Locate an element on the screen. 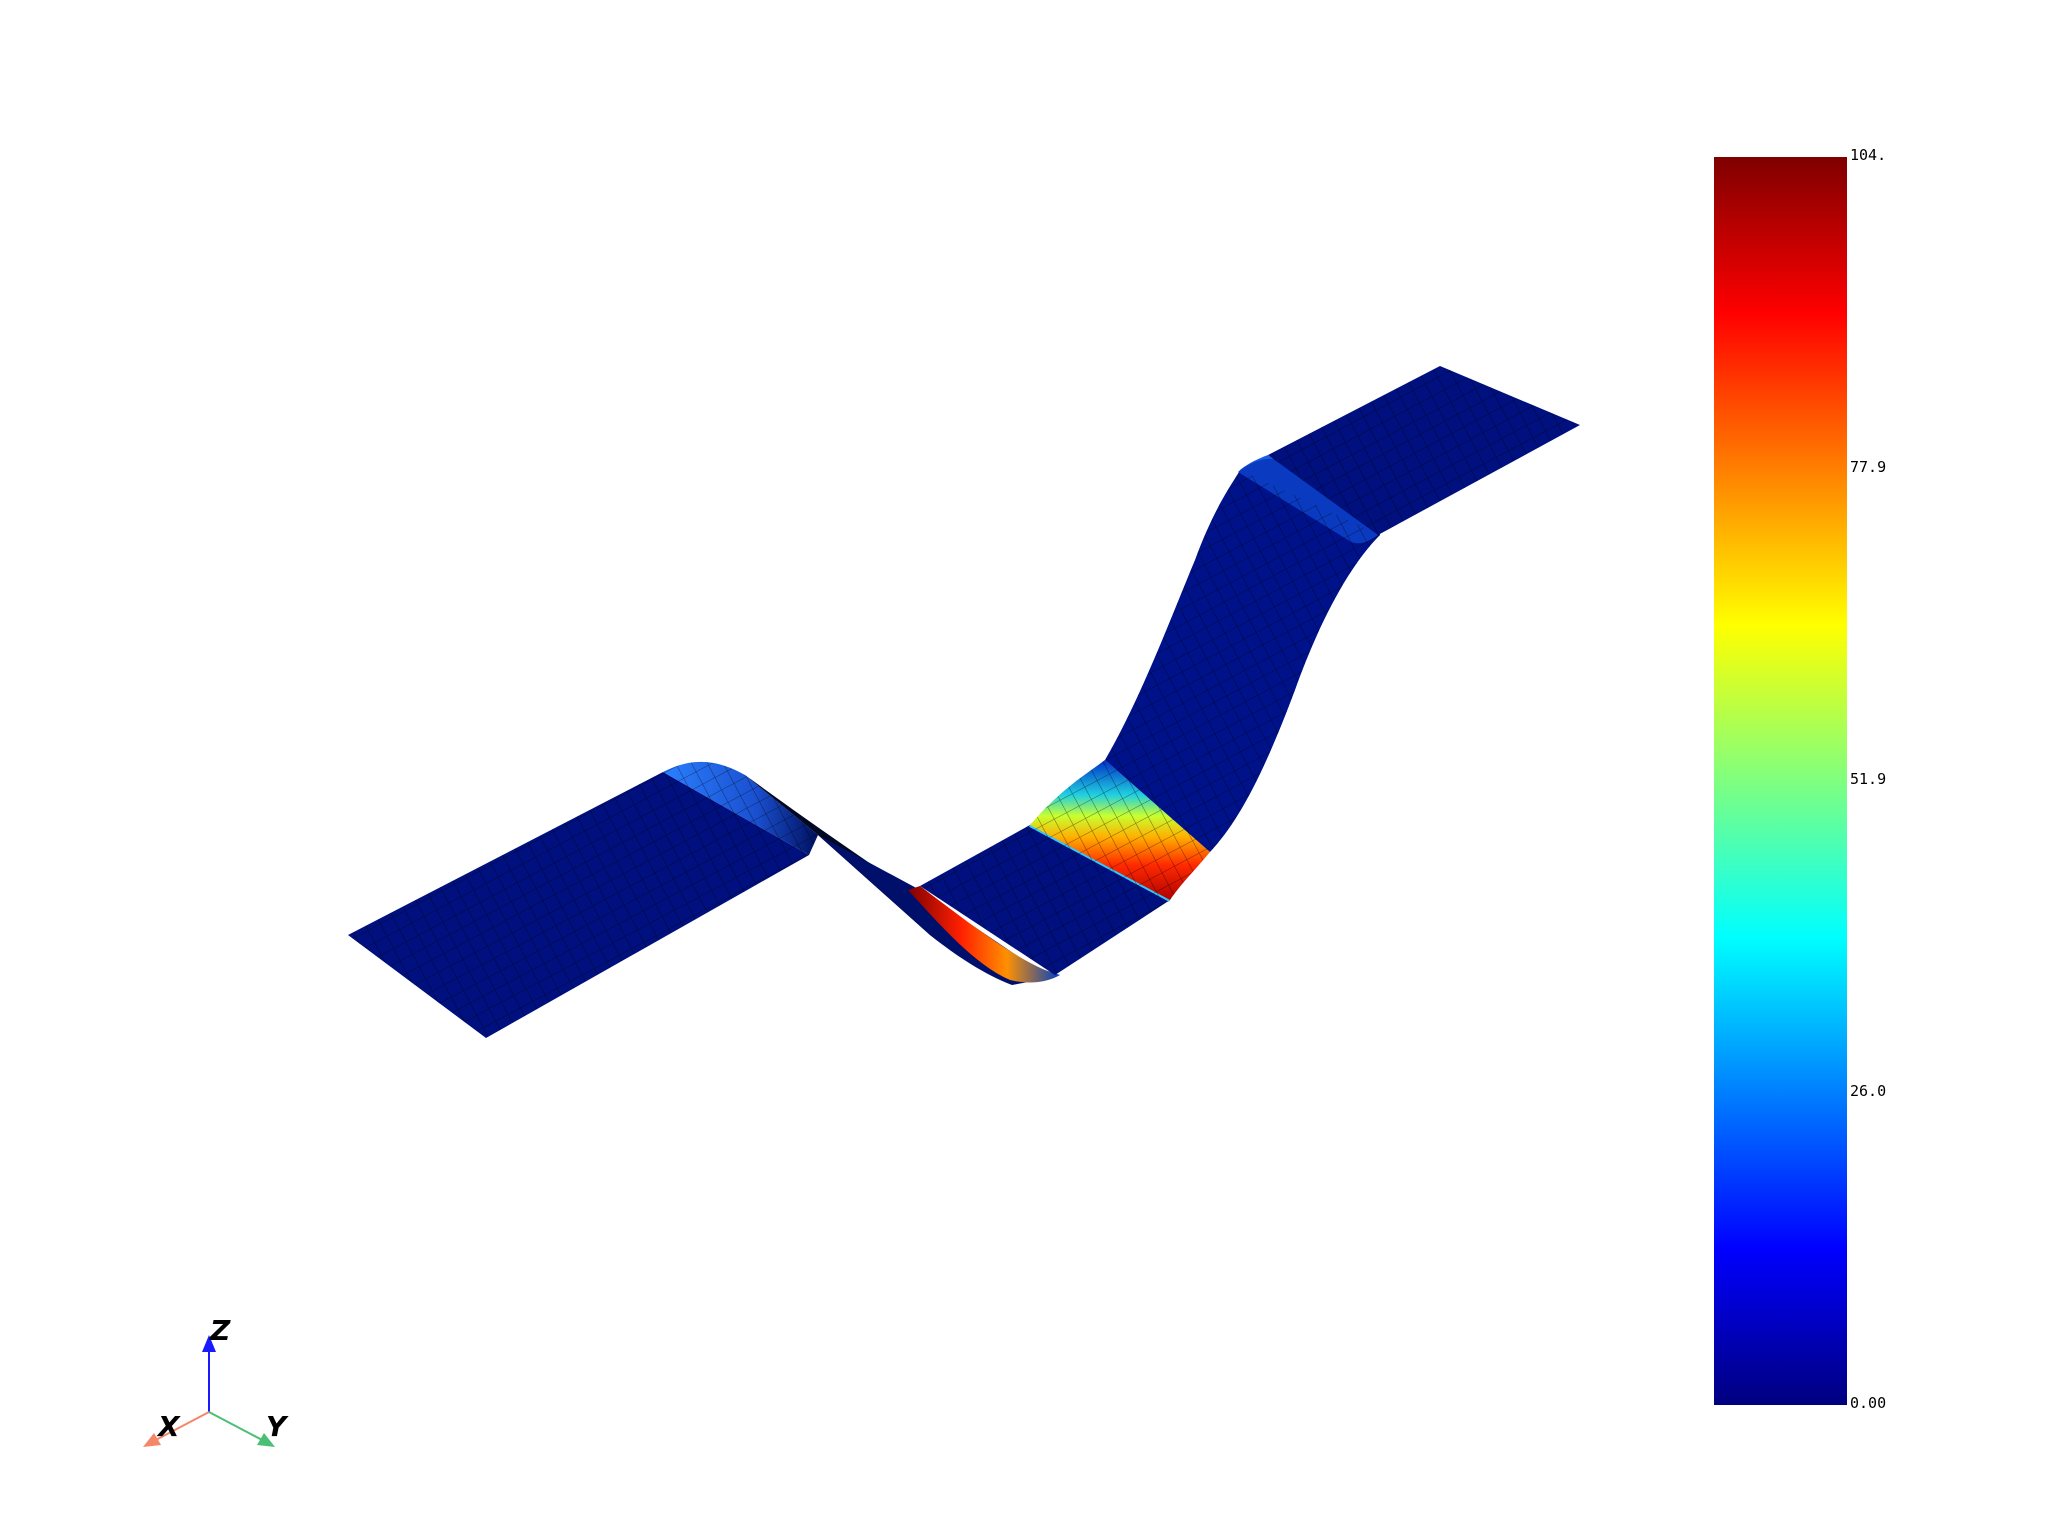 The image size is (2048, 1536). z-axis-label: Z is located at coordinates (220, 1330).